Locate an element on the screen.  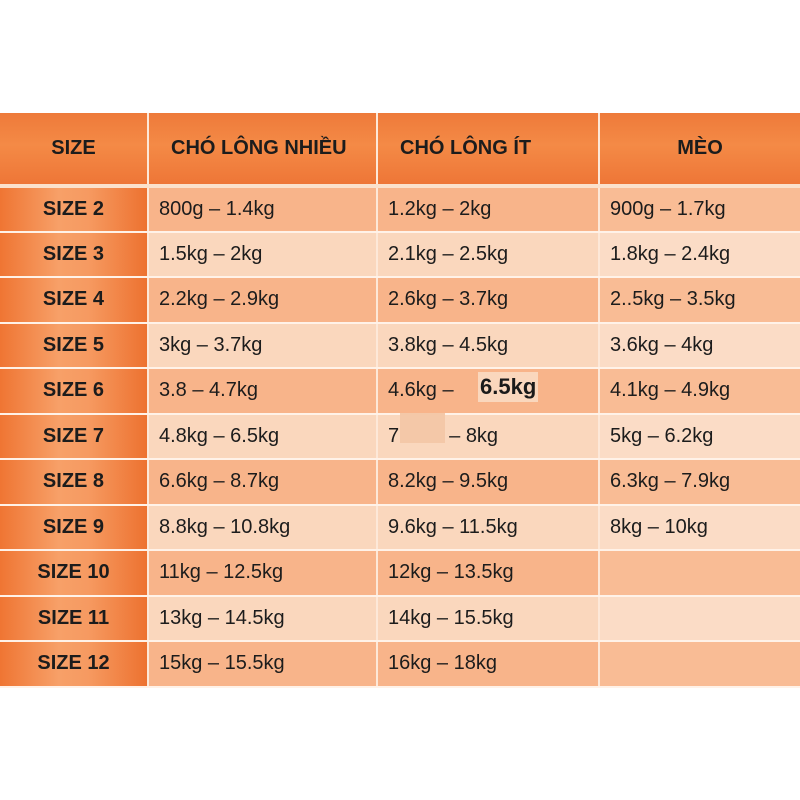
cell-cho-long-nhieu: 4.8kg – 6.5kg is located at coordinates (263, 436).